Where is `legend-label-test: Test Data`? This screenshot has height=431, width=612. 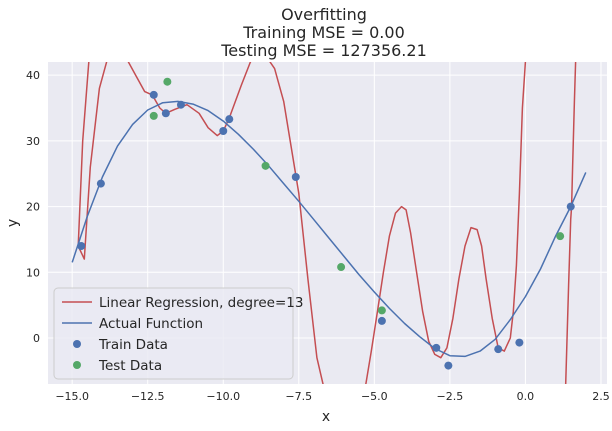 legend-label-test: Test Data is located at coordinates (130, 366).